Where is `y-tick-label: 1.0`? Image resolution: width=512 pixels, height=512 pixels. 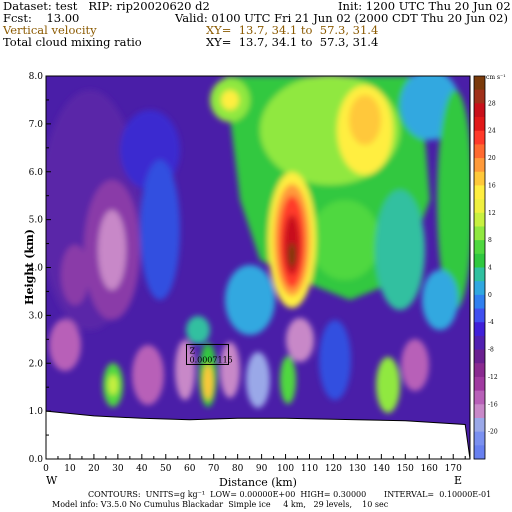 y-tick-label: 1.0 is located at coordinates (36, 412).